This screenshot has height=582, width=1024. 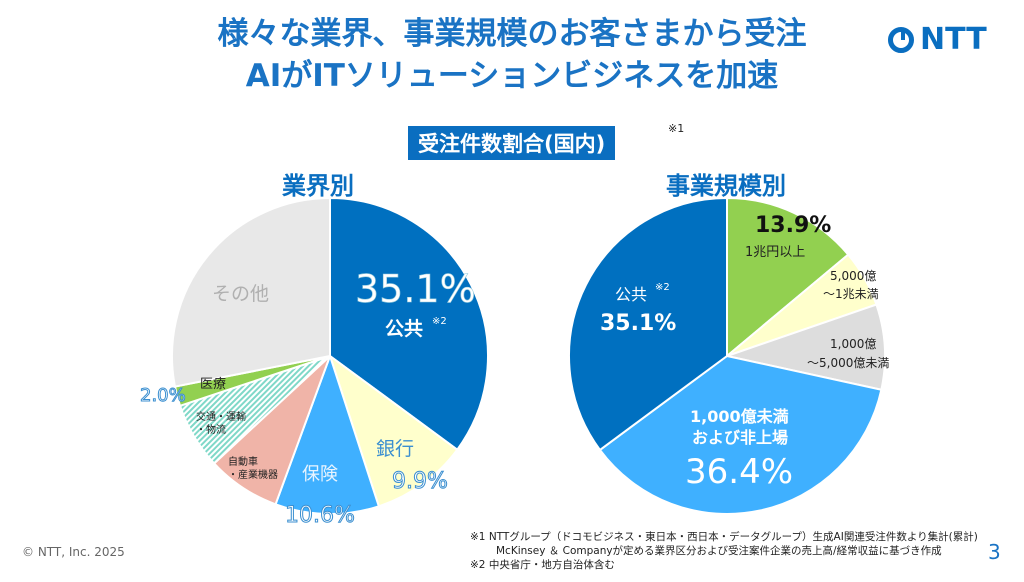 I want to click on big-value: 13.9%, so click(x=793, y=225).